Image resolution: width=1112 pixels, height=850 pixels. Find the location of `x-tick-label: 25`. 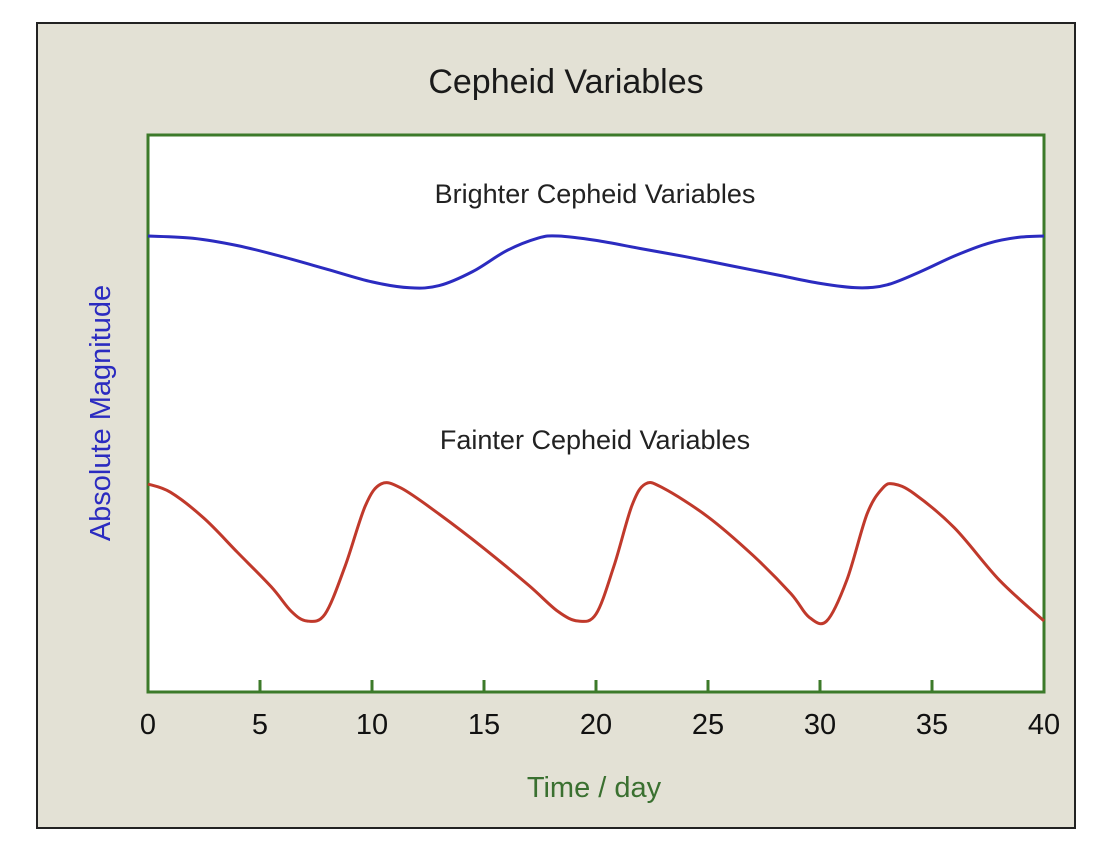

x-tick-label: 25 is located at coordinates (708, 725).